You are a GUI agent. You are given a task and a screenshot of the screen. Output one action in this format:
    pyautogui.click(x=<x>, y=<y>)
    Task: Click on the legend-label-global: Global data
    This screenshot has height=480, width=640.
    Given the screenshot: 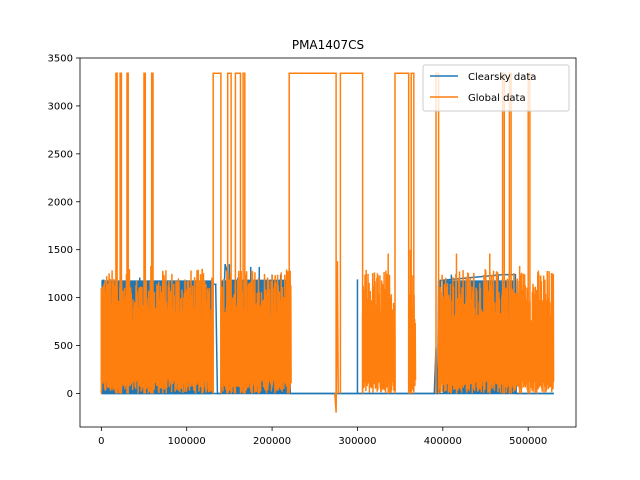 What is the action you would take?
    pyautogui.click(x=497, y=98)
    